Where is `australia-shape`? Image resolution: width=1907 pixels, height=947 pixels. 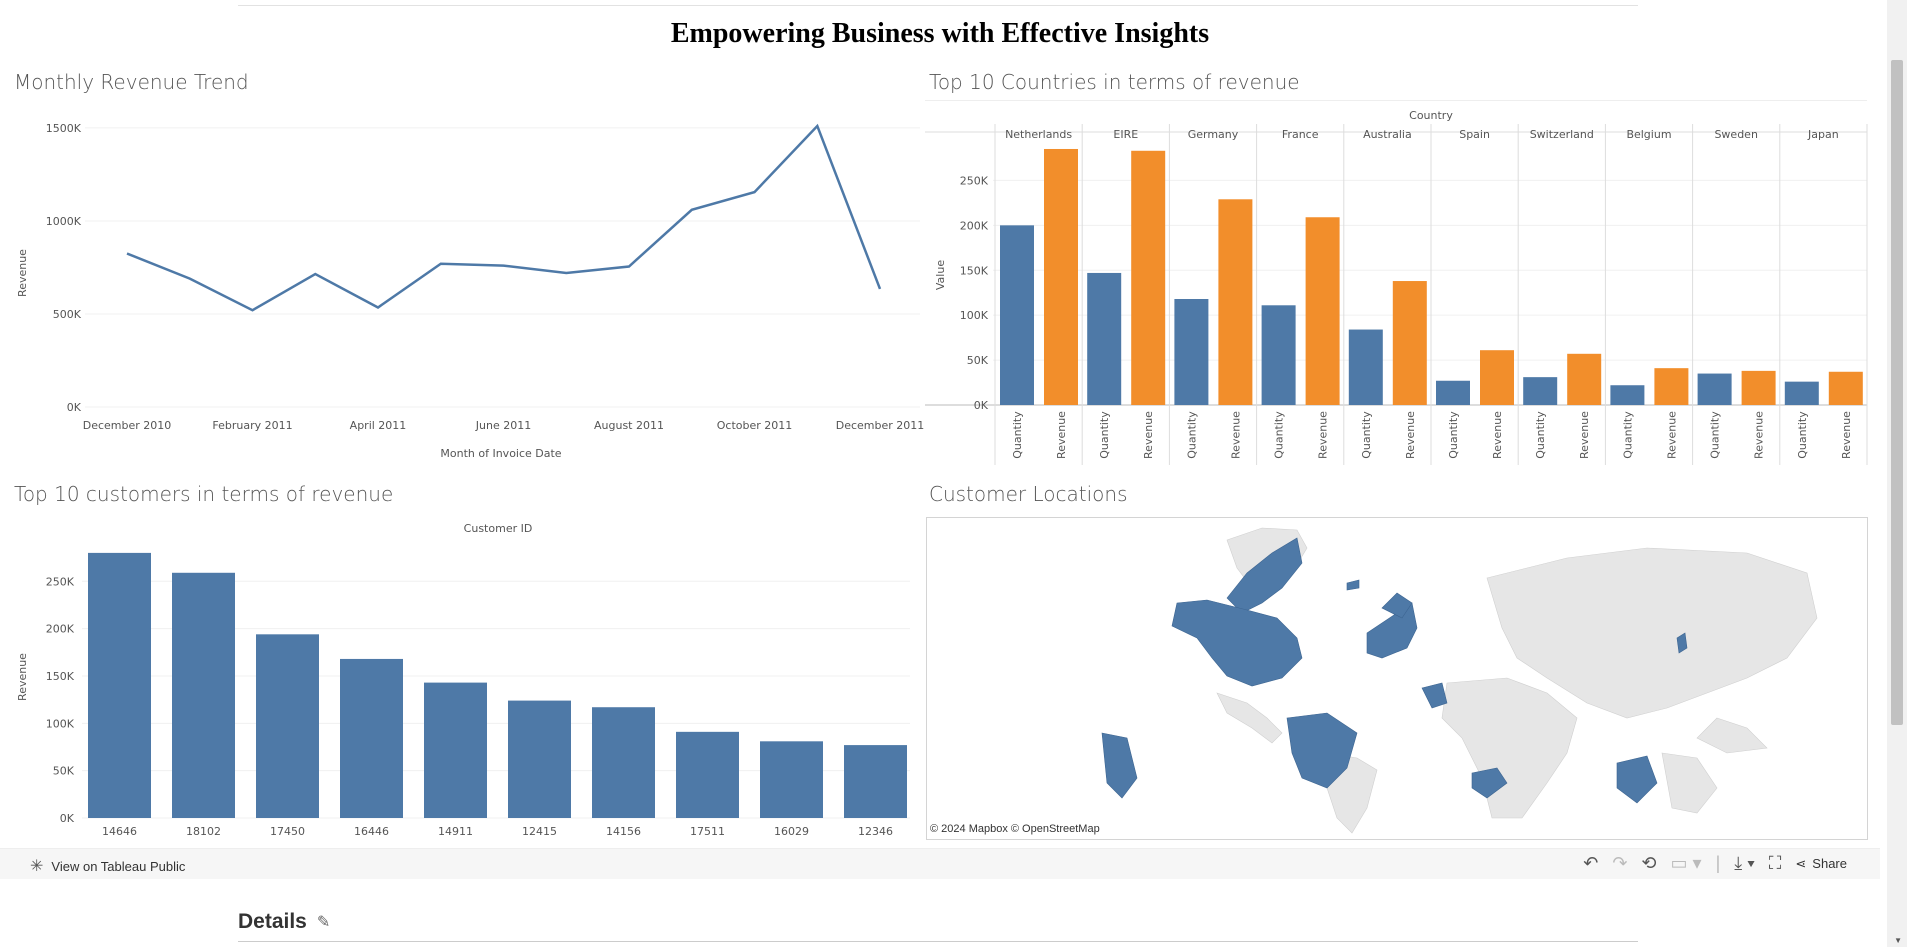 australia-shape is located at coordinates (1637, 779).